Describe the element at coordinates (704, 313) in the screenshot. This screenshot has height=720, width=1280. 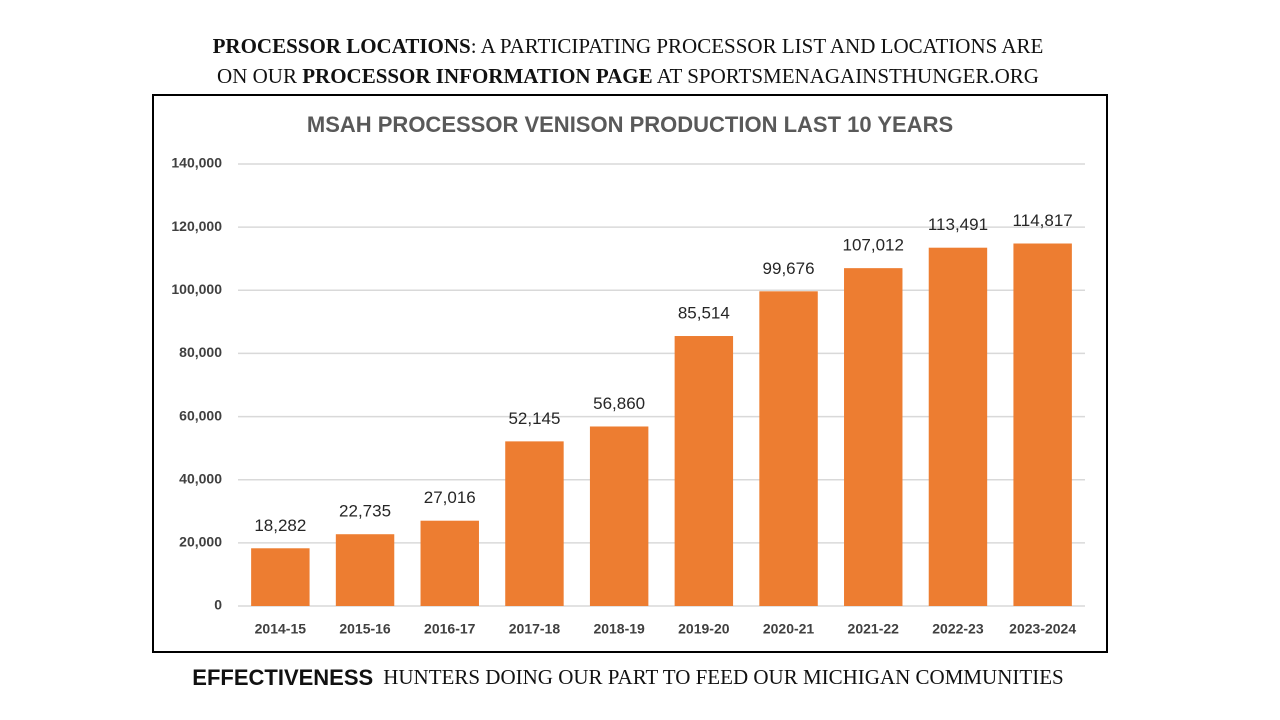
I see `data-label: 85,514` at that location.